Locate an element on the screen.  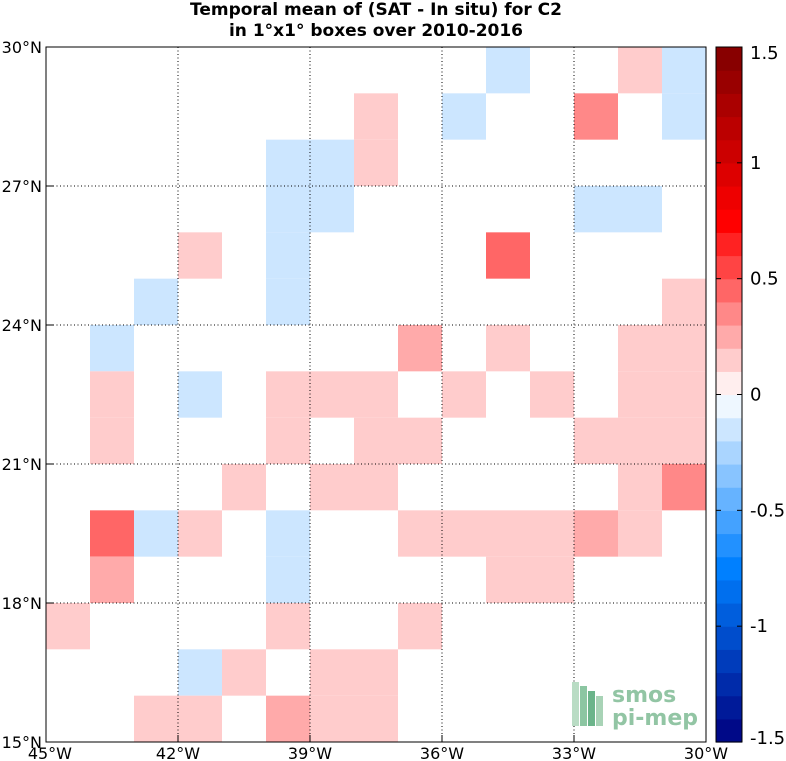
y-tick-label: 18°N is located at coordinates (22, 603).